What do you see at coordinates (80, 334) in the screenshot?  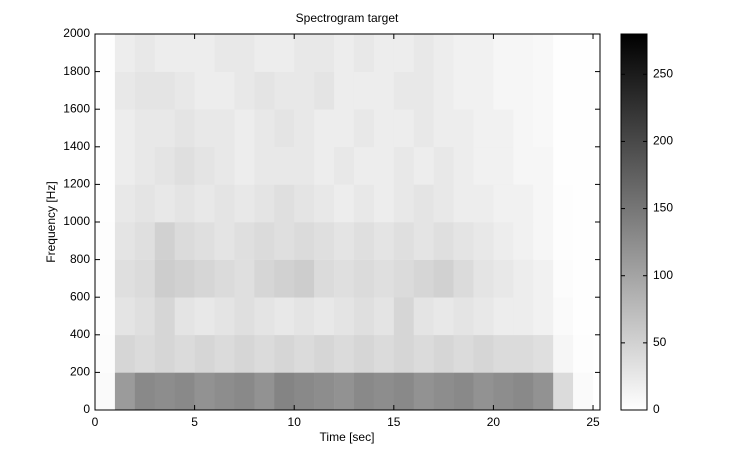 I see `y-tick-label: 400` at bounding box center [80, 334].